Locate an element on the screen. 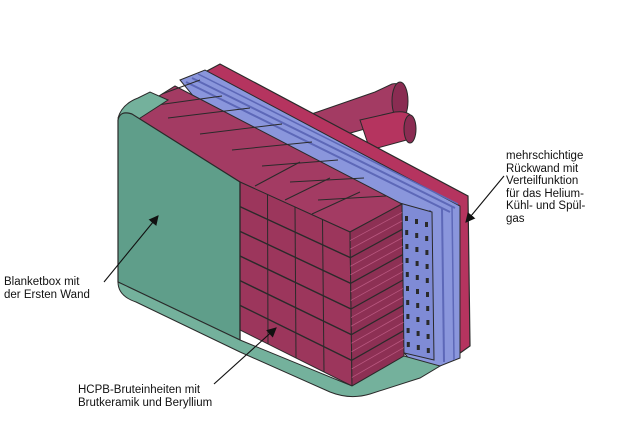 This screenshot has width=620, height=435. label-blanket-box-line: Blanketbox mit is located at coordinates (42, 282).